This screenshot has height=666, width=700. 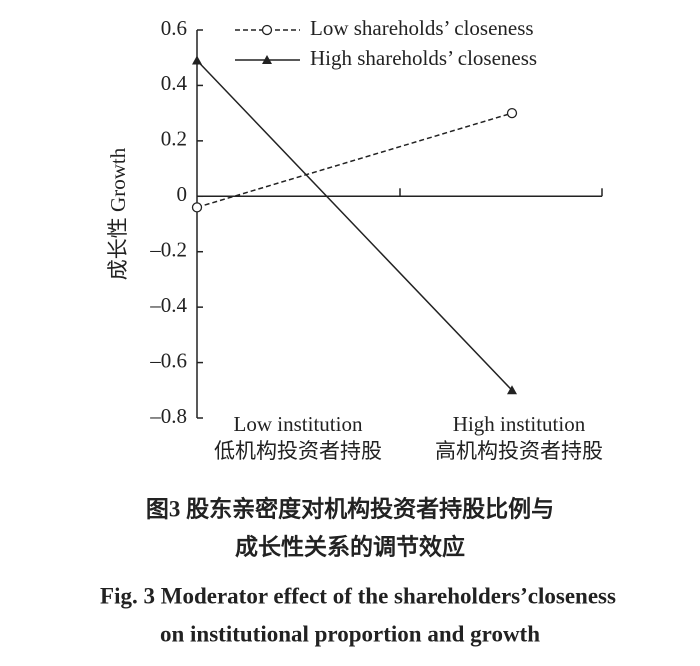 I want to click on y-tick-label: –0.8, so click(x=168, y=416).